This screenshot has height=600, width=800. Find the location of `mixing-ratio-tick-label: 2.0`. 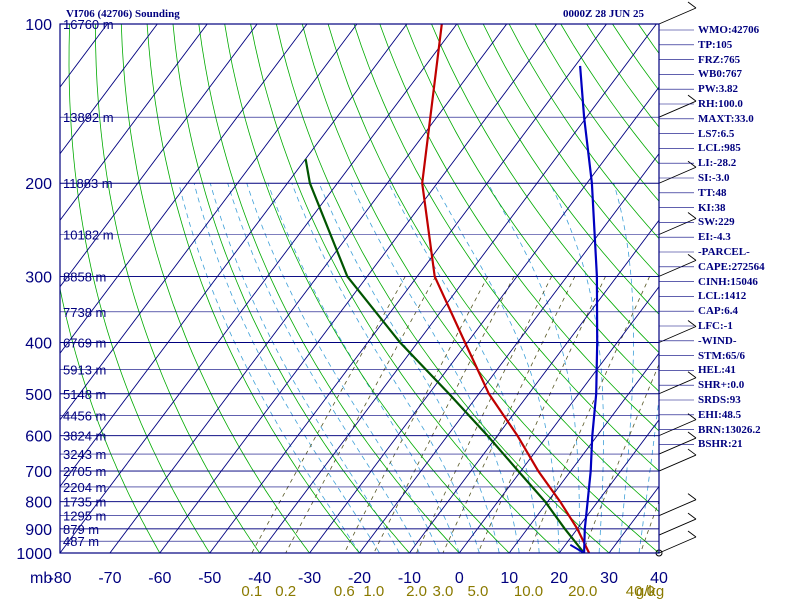

mixing-ratio-tick-label: 2.0 is located at coordinates (416, 591).